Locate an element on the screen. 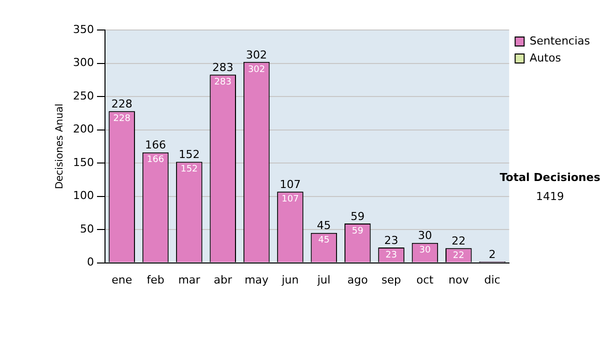 This screenshot has height=340, width=600. total-label: 22 is located at coordinates (459, 241).